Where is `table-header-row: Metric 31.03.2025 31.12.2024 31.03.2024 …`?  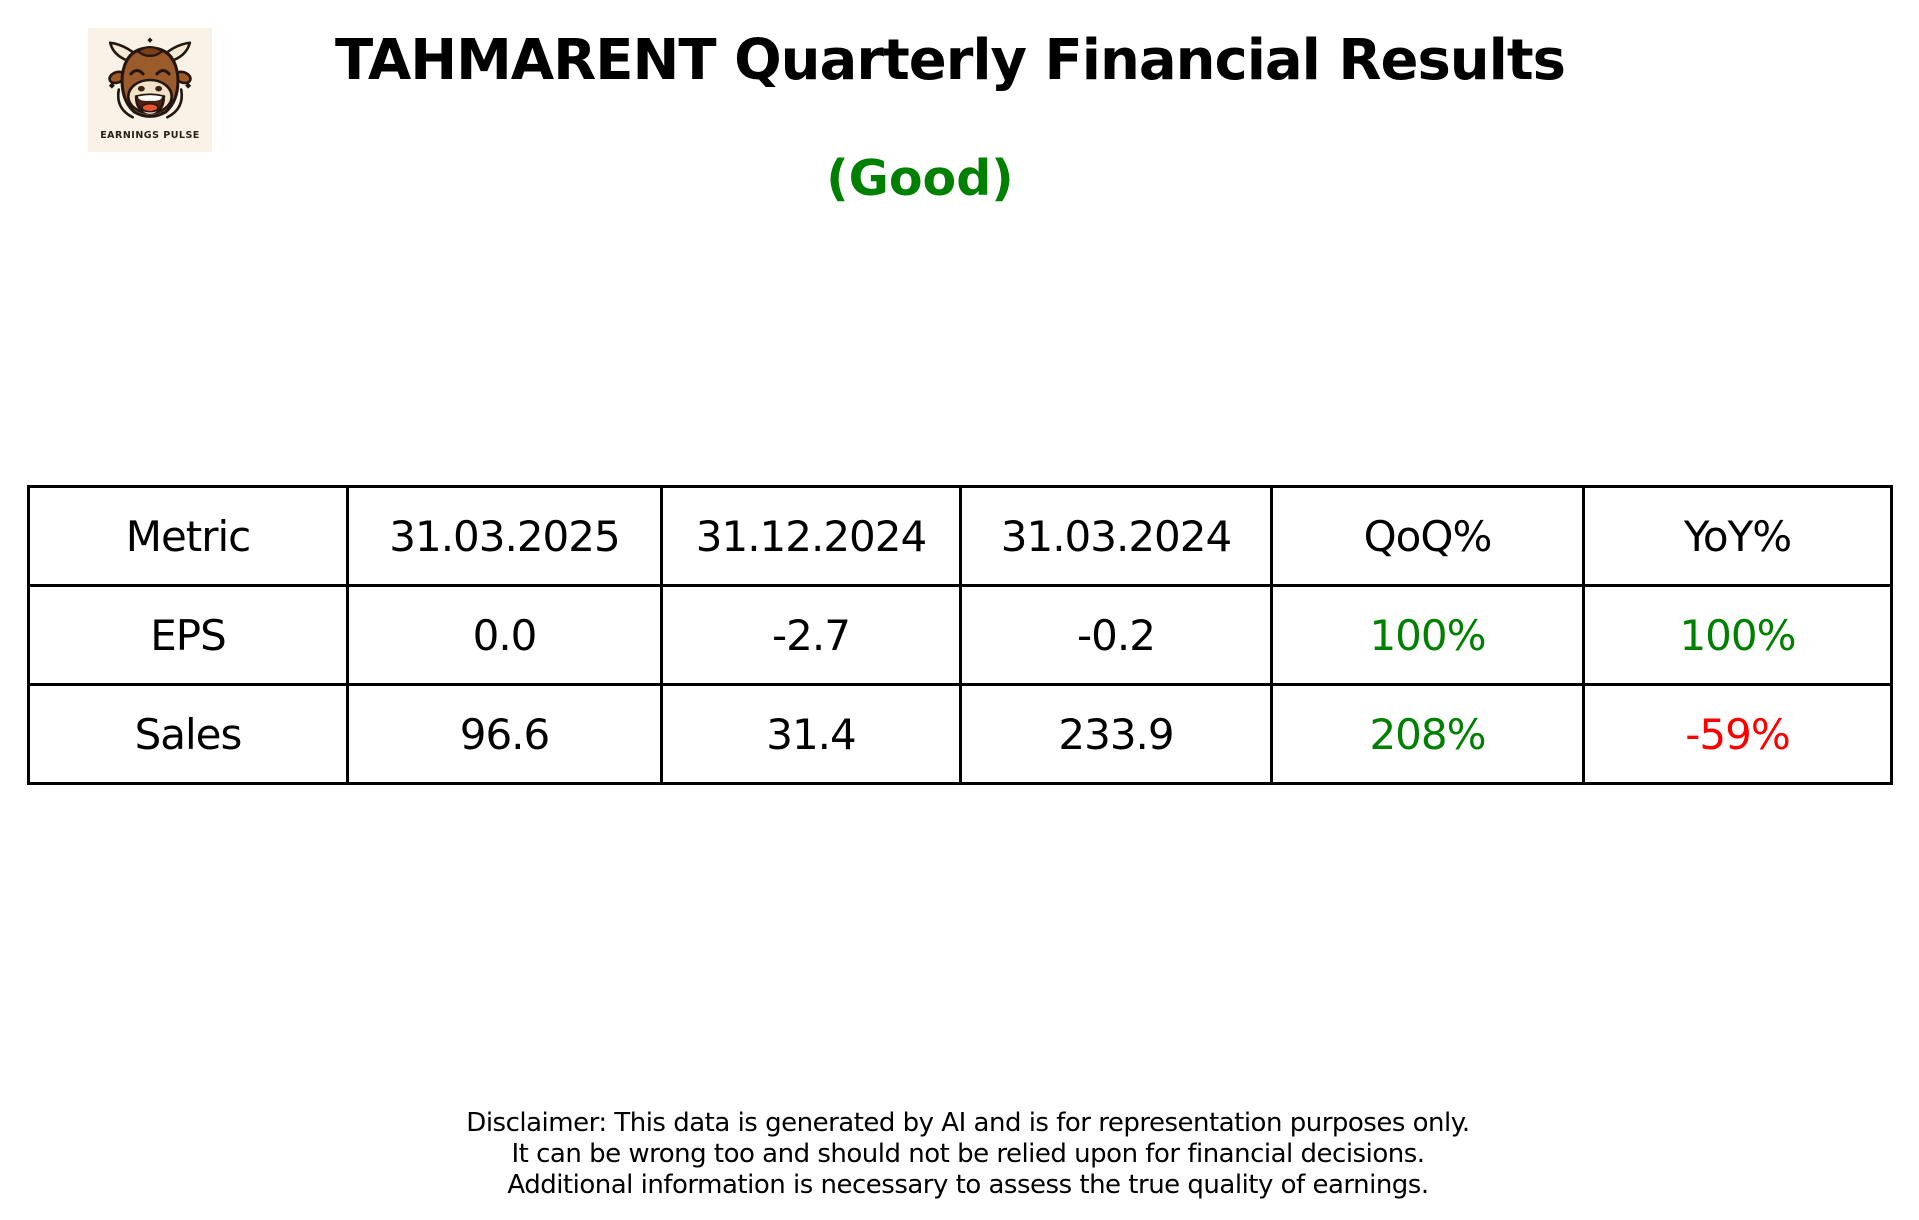 table-header-row: Metric 31.03.2025 31.12.2024 31.03.2024 … is located at coordinates (960, 536).